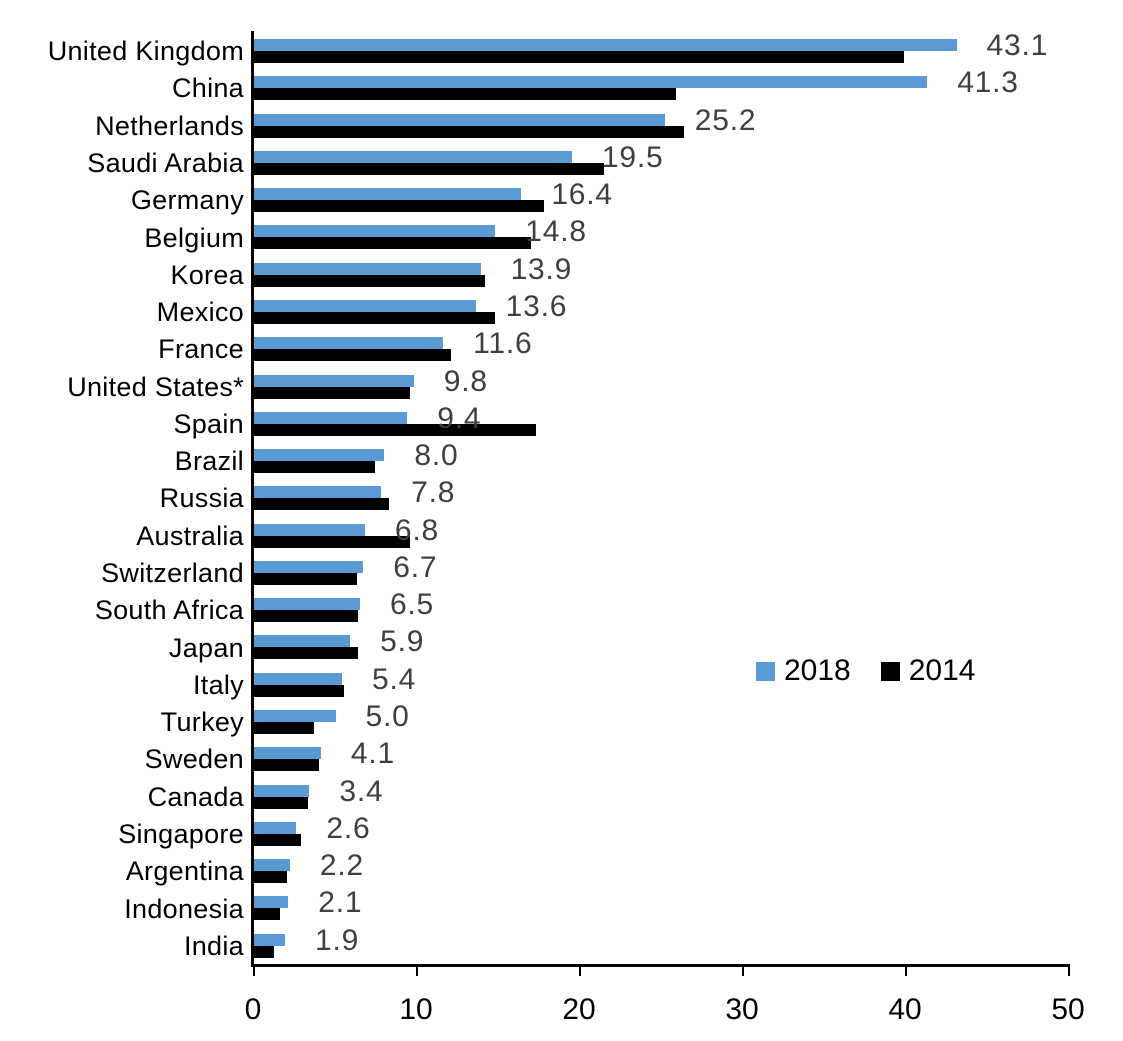  What do you see at coordinates (890, 671) in the screenshot?
I see `legend-swatch-2014` at bounding box center [890, 671].